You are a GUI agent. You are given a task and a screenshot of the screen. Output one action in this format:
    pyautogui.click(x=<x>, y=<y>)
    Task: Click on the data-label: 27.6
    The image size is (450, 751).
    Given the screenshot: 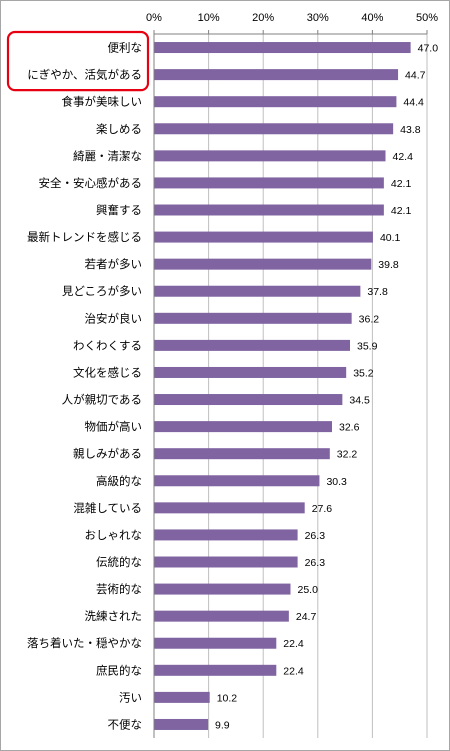 What is the action you would take?
    pyautogui.click(x=322, y=509)
    